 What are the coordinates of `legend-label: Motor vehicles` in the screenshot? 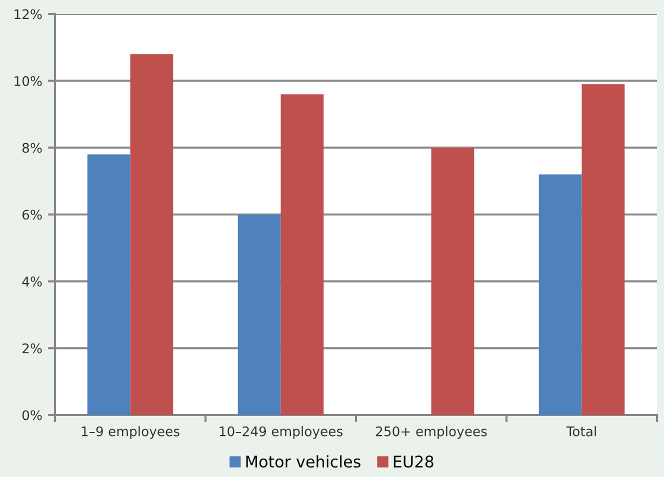 It's located at (303, 461).